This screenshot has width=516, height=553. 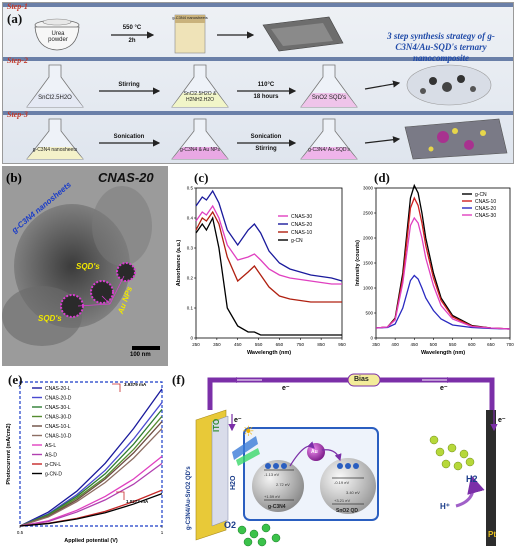 I want to click on legend-entry: CNAS-30, so click(x=485, y=216).